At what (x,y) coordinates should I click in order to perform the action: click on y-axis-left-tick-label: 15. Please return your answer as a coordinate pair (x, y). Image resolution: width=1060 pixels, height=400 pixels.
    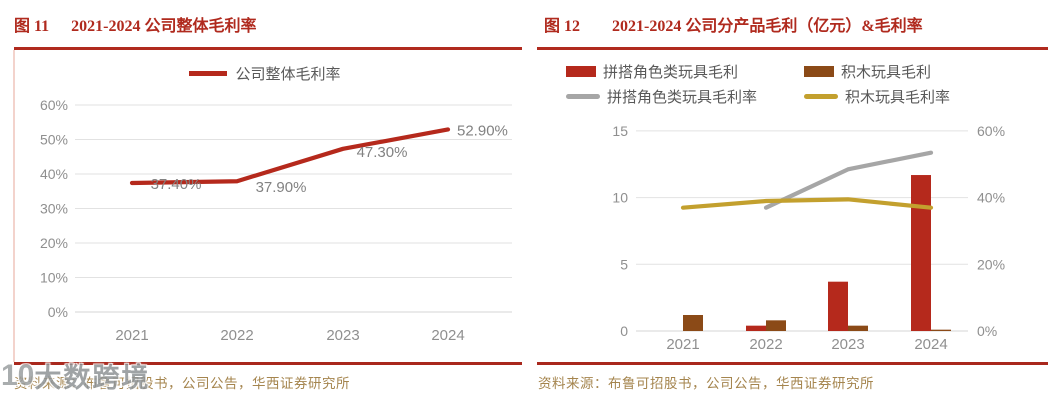
    Looking at the image, I should click on (620, 131).